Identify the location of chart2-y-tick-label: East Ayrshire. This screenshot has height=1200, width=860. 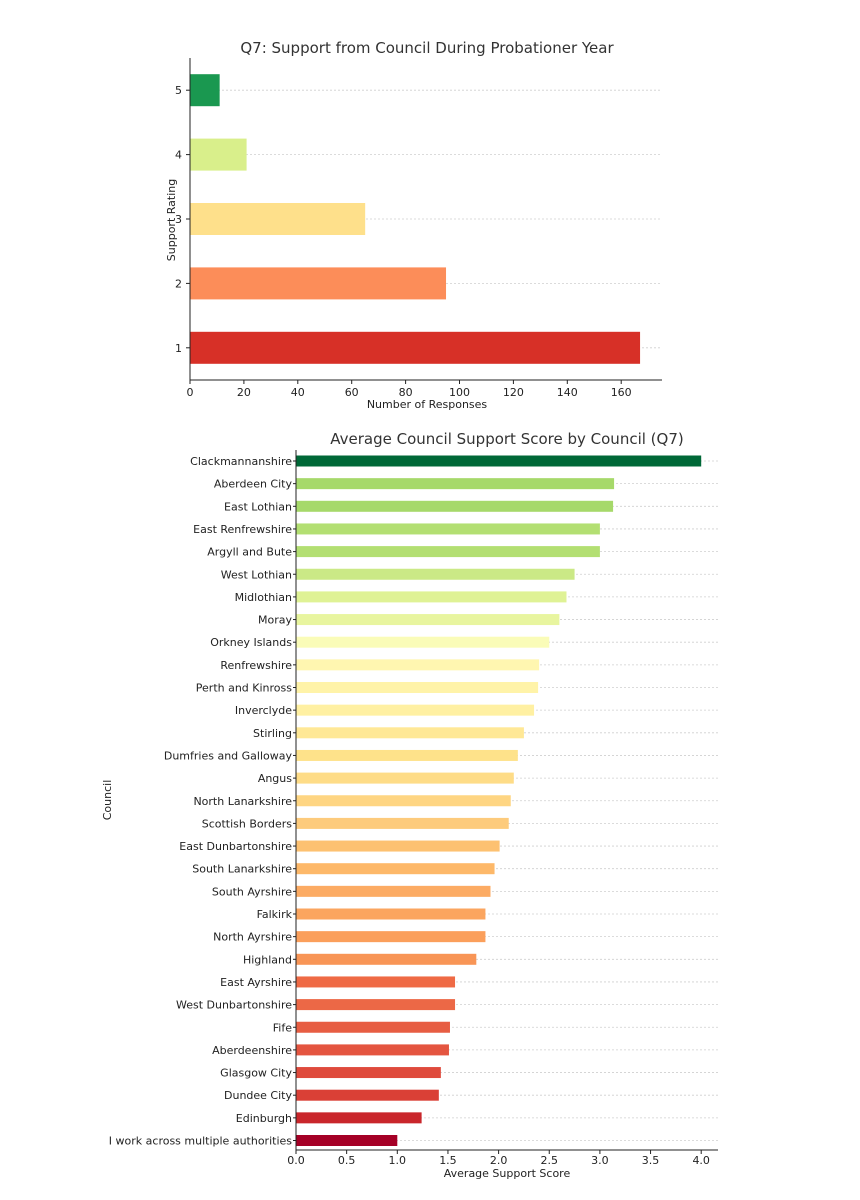
(256, 982).